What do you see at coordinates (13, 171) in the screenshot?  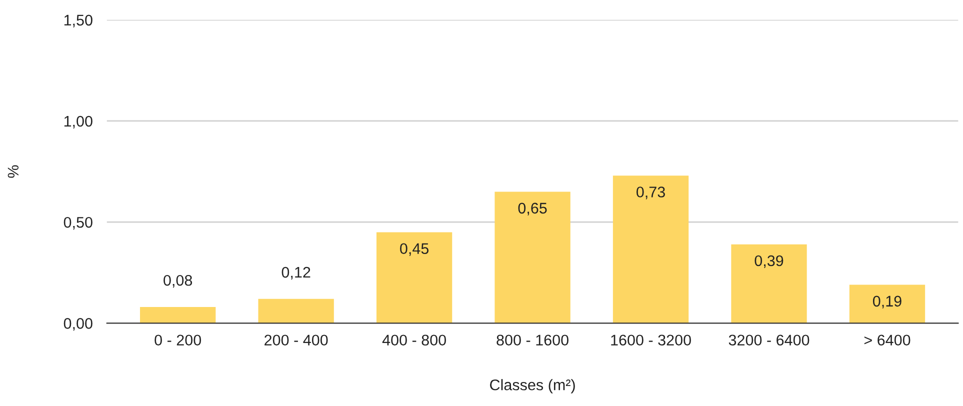 I see `y-axis-title: %` at bounding box center [13, 171].